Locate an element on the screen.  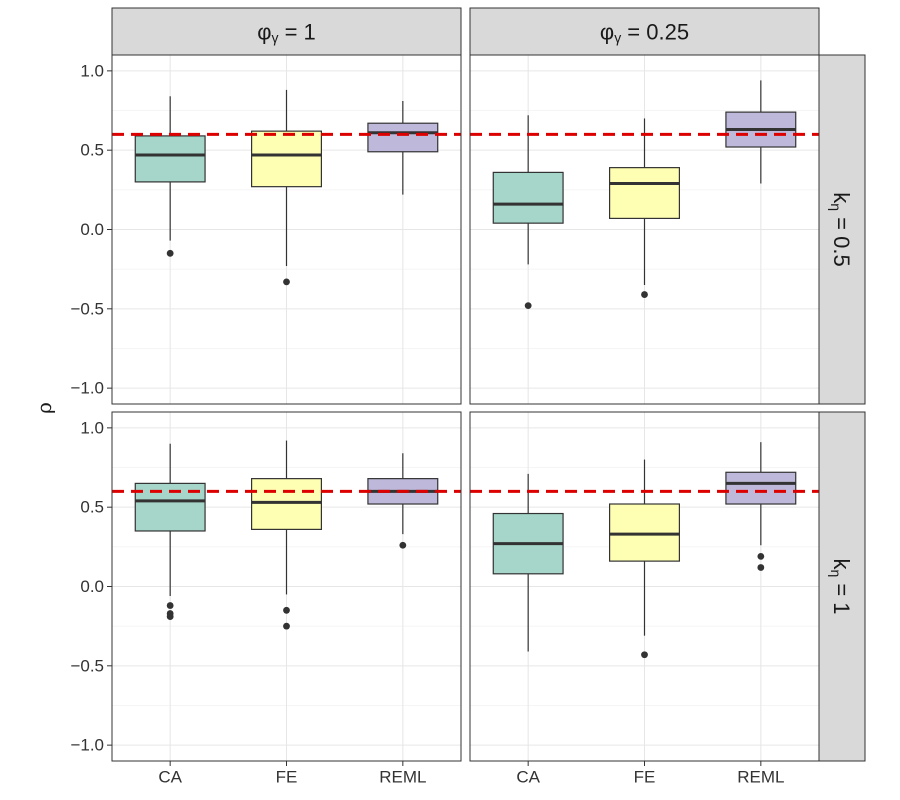
panel-r1-c1-box-fe is located at coordinates (287, 159).